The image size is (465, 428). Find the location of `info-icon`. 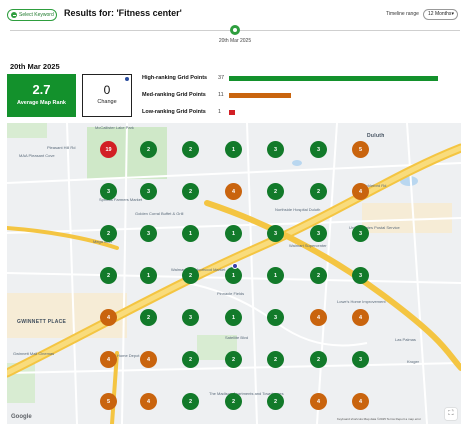

info-icon is located at coordinates (127, 79).